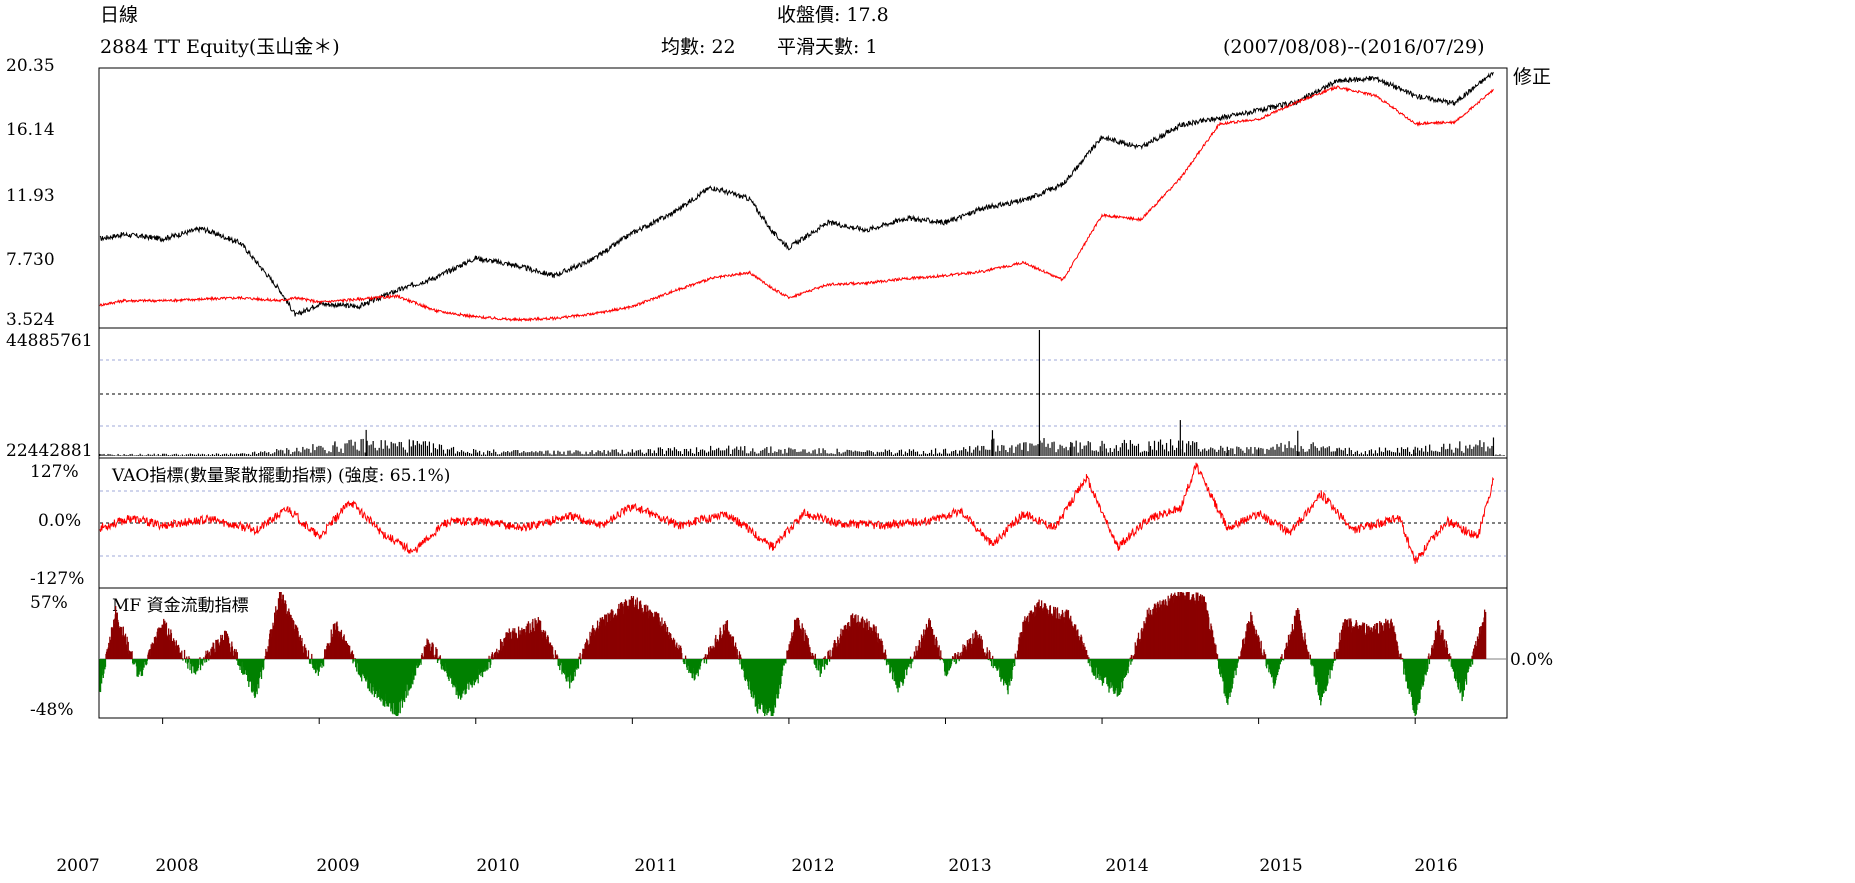 The width and height of the screenshot is (1855, 883). I want to click on chart-kind-label: 日線, so click(119, 15).